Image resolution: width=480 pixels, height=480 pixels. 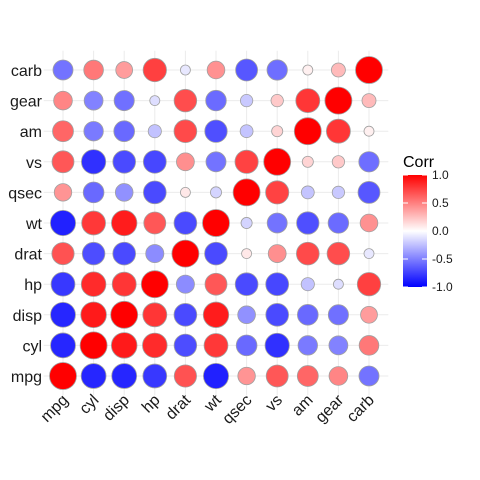 What do you see at coordinates (369, 345) in the screenshot?
I see `corr-circle-cyl-carb` at bounding box center [369, 345].